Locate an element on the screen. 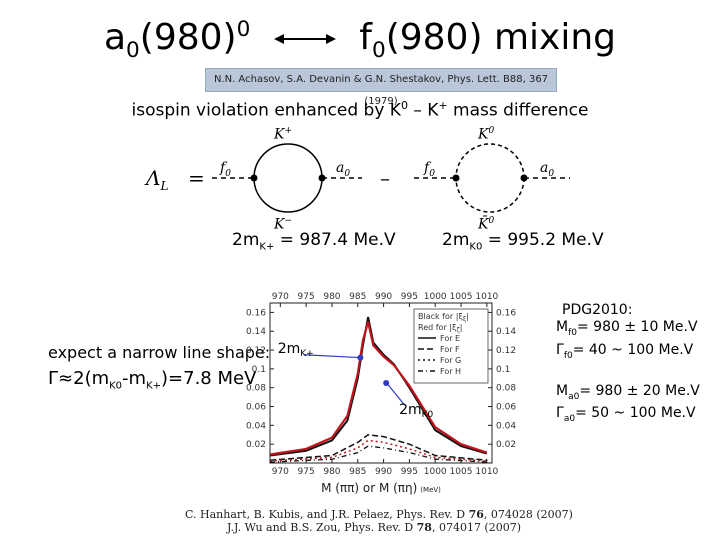 The width and height of the screenshot is (720, 540). neutral-kaon-loop is located at coordinates (490, 178).